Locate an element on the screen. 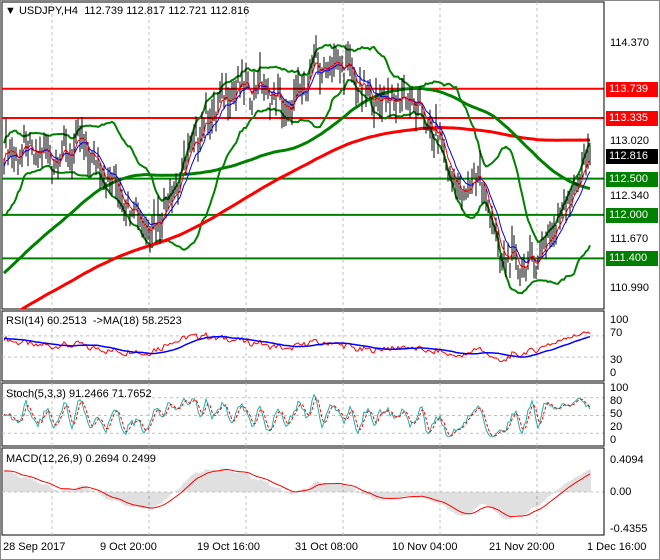  macd-signal-line is located at coordinates (297, 493).